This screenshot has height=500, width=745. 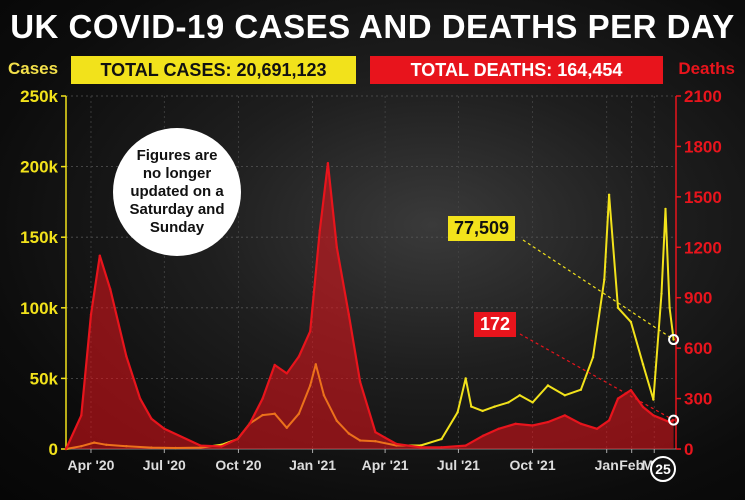 What do you see at coordinates (39, 237) in the screenshot?
I see `cases-tick-label: 150k` at bounding box center [39, 237].